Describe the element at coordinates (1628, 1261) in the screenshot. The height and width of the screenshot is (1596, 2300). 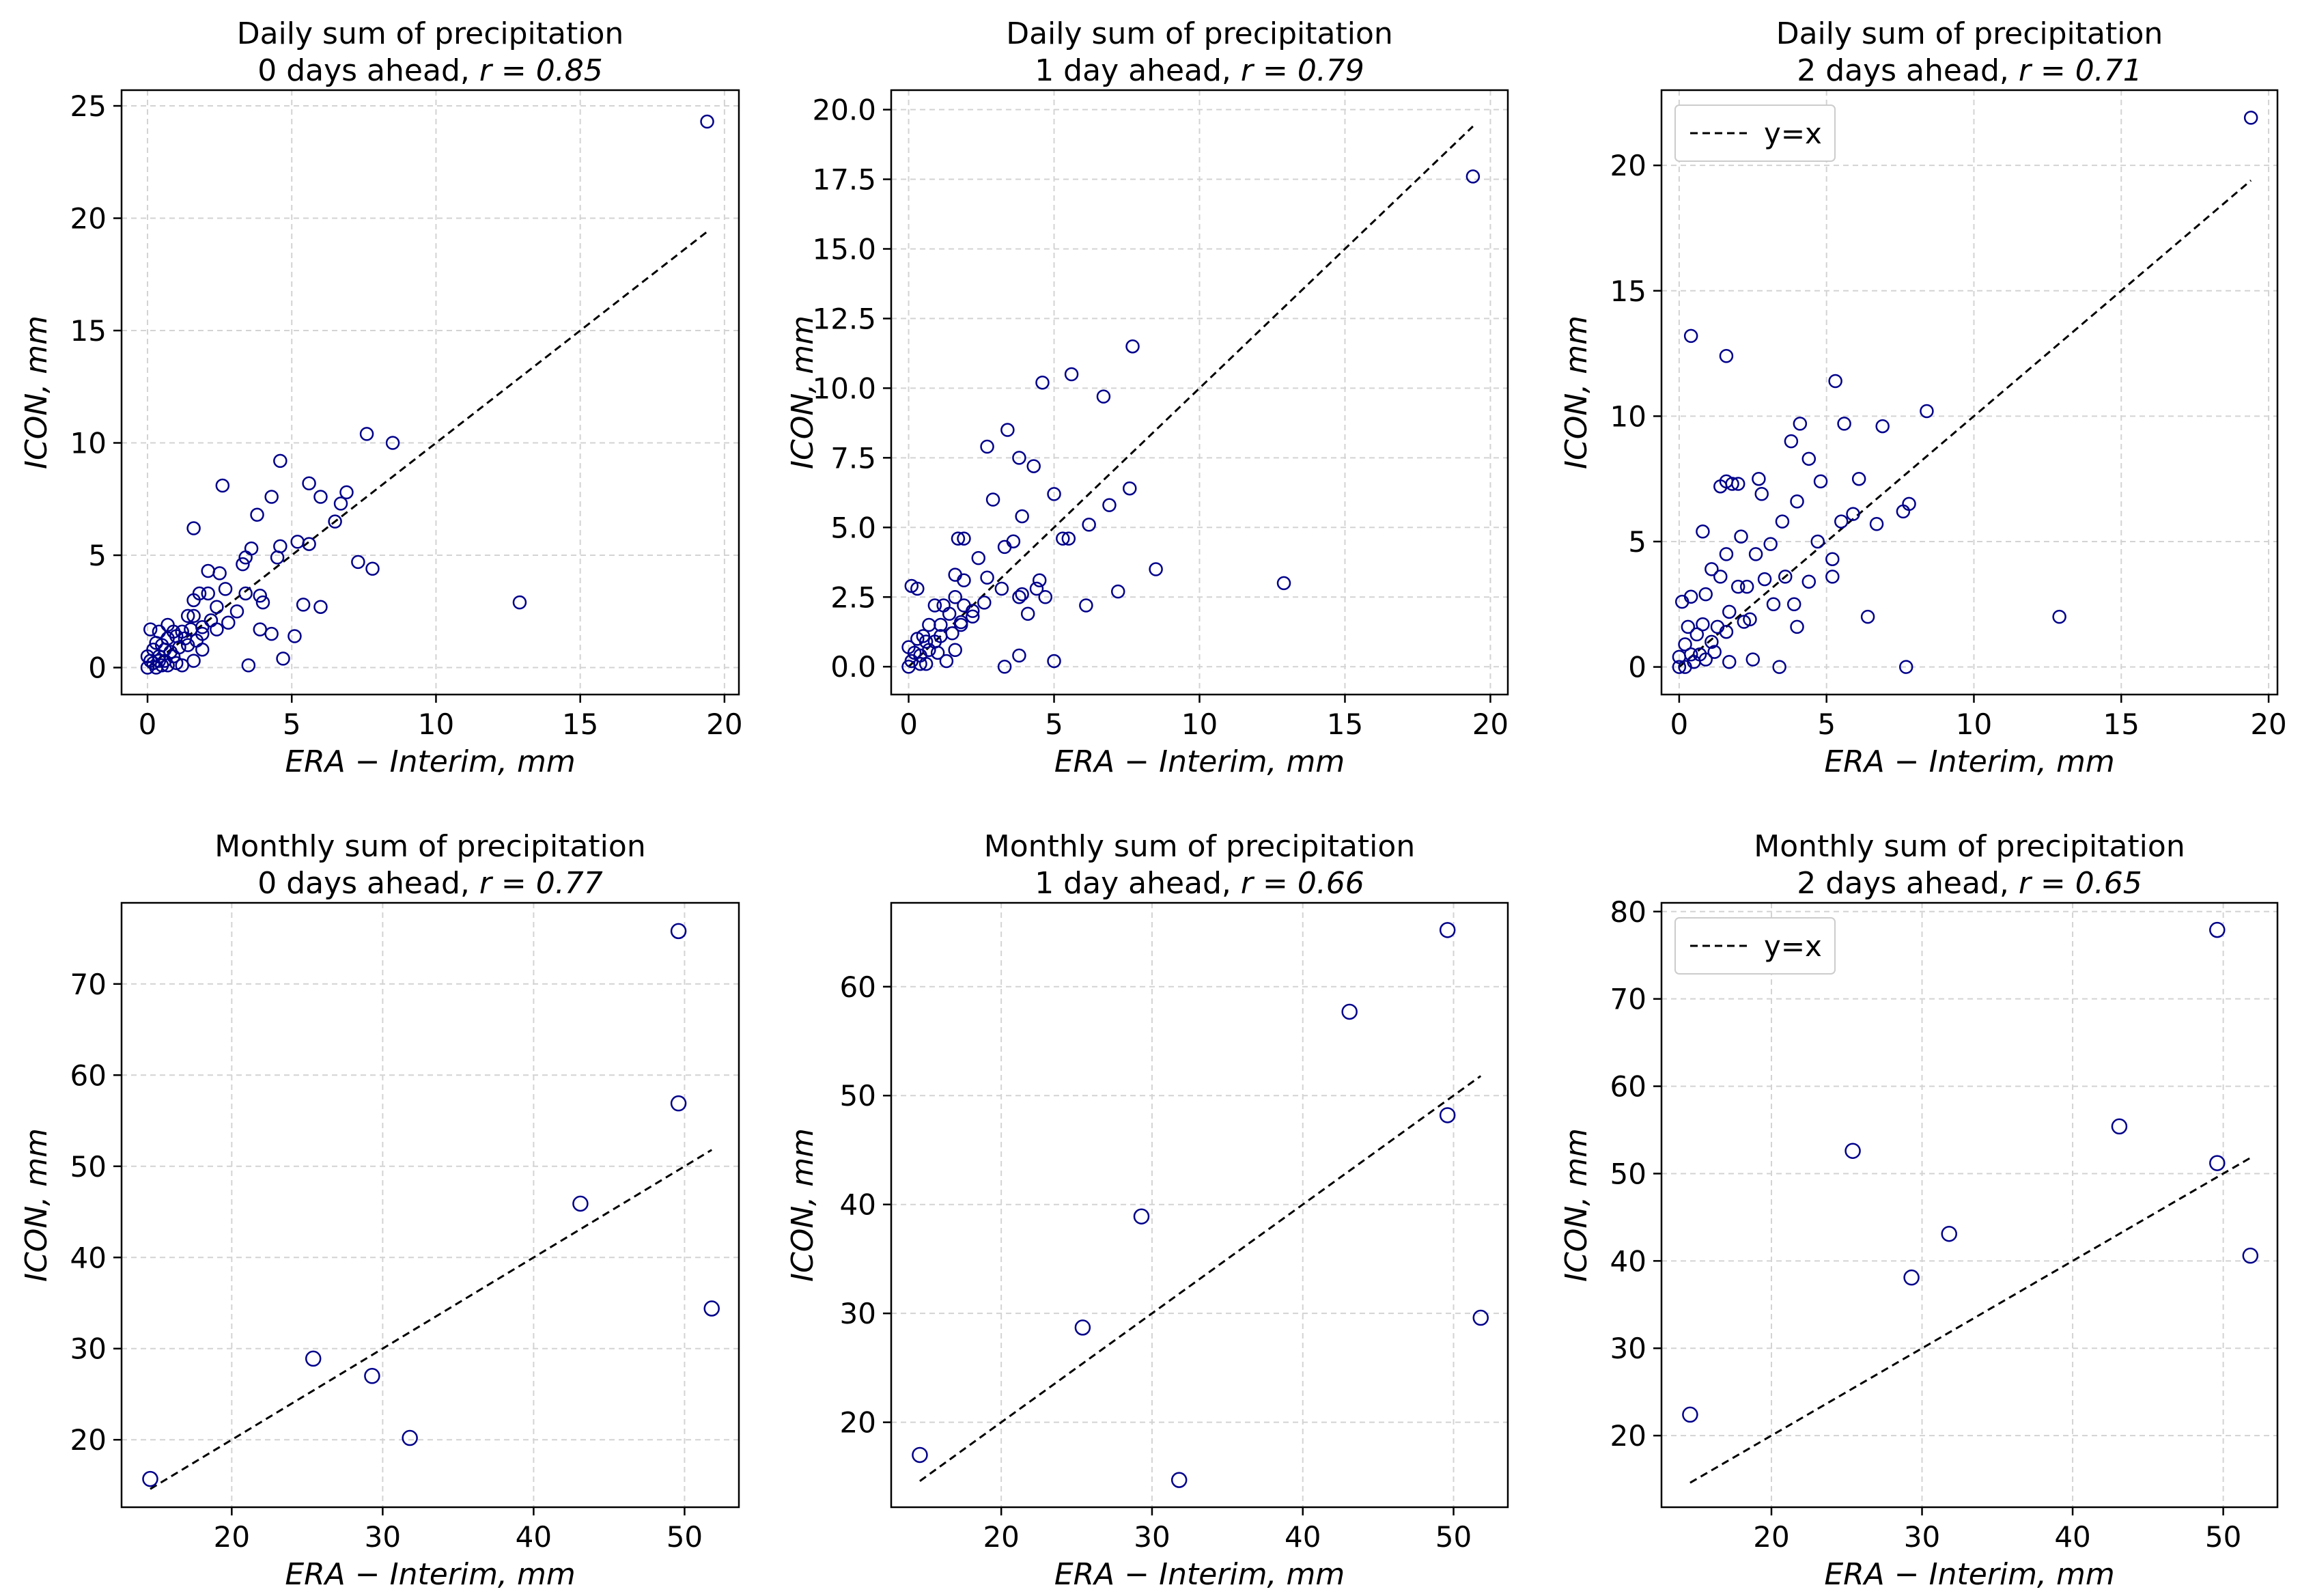
I see `y-tick-label: 40` at that location.